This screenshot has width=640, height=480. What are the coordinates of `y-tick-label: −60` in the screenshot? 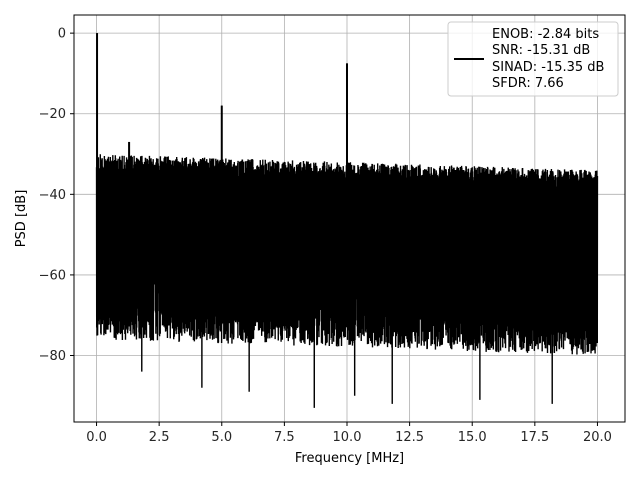 It's located at (52, 275).